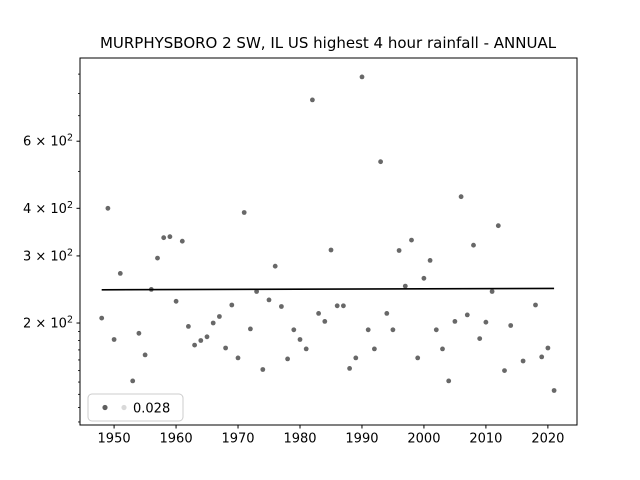 The width and height of the screenshot is (640, 480). Describe the element at coordinates (485, 439) in the screenshot. I see `x-tick-label: 2010` at that location.